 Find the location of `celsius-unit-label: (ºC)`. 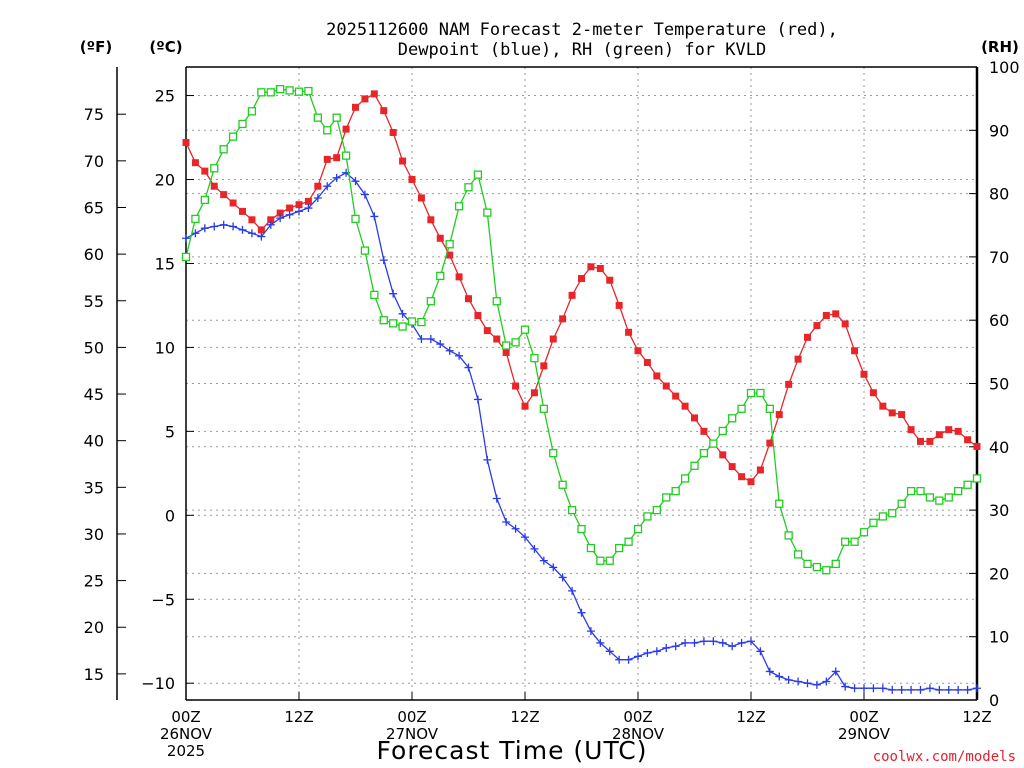

celsius-unit-label: (ºC) is located at coordinates (165, 47).